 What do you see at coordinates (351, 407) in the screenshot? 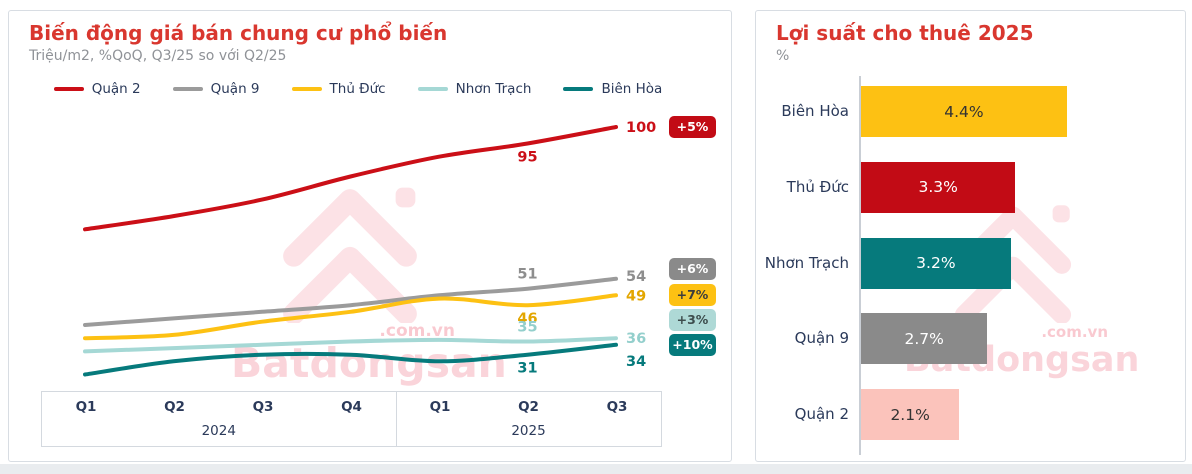
I see `x-axis-quarter-label: Q4` at bounding box center [351, 407].